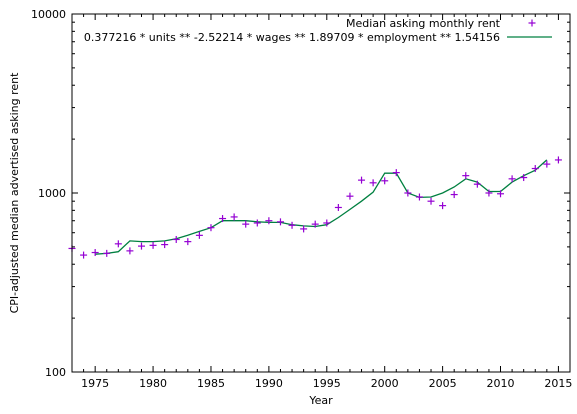 This screenshot has width=577, height=414. What do you see at coordinates (385, 383) in the screenshot?
I see `x-tick-label: 2000` at bounding box center [385, 383].